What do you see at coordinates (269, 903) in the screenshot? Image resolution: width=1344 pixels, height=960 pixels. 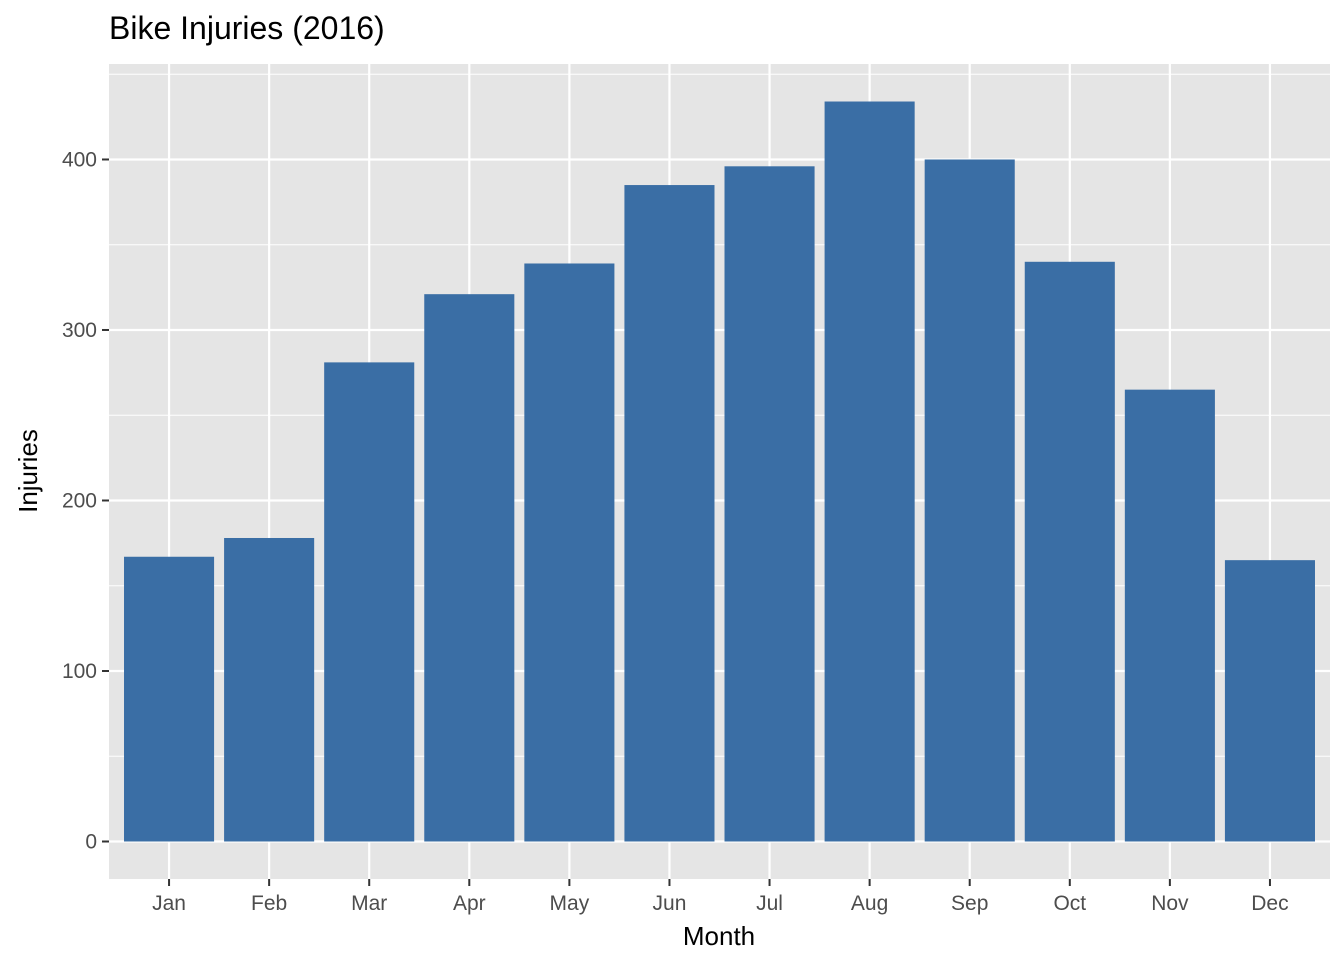 I see `x-tick-label: Feb` at bounding box center [269, 903].